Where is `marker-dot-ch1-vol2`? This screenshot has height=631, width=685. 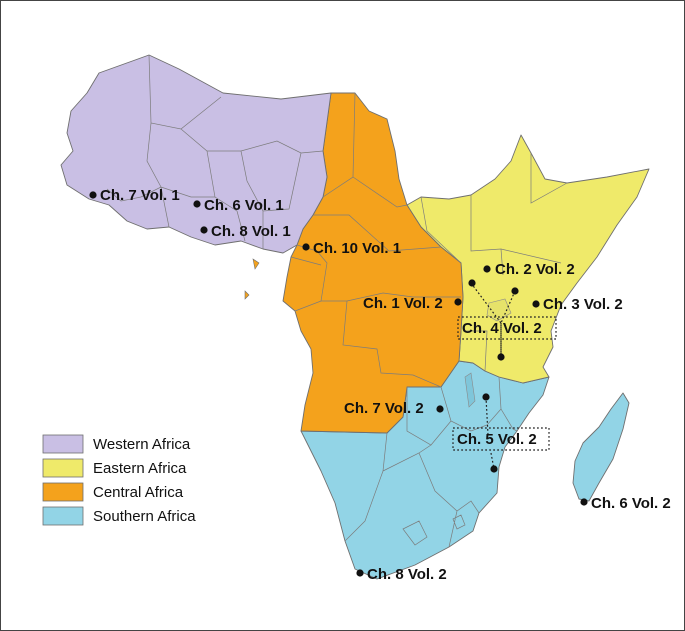 marker-dot-ch1-vol2 is located at coordinates (458, 302).